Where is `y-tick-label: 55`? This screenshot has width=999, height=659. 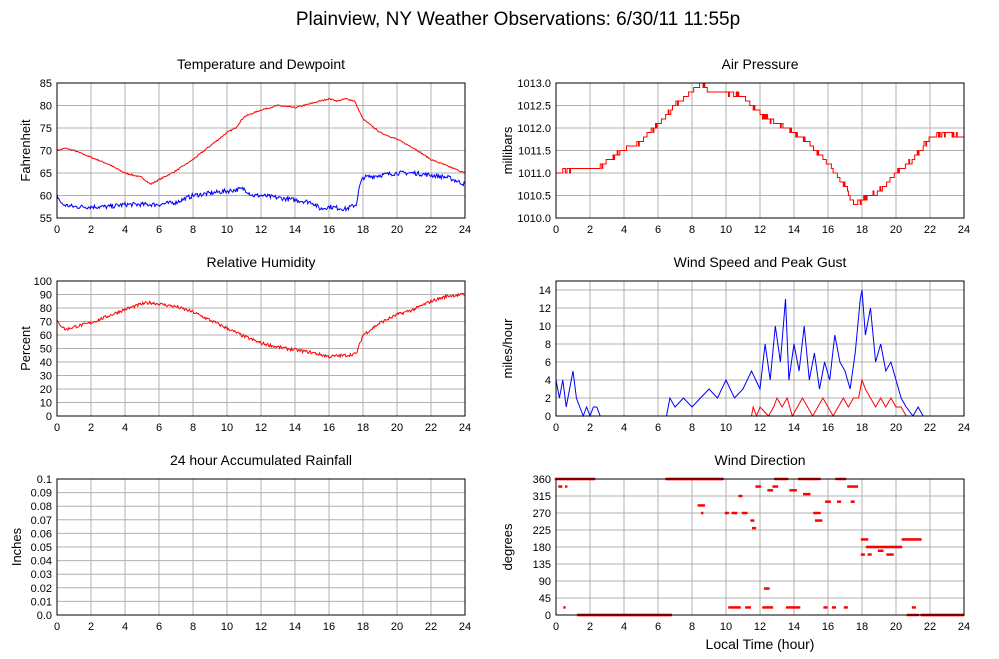 y-tick-label: 55 is located at coordinates (46, 219).